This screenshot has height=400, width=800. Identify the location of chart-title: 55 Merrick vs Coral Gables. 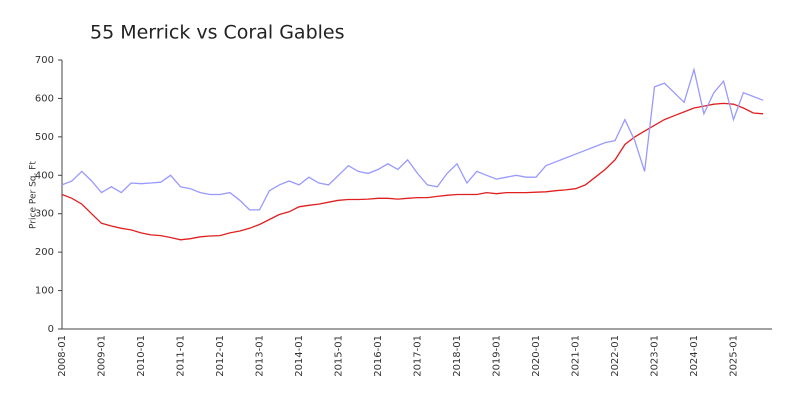
(217, 33).